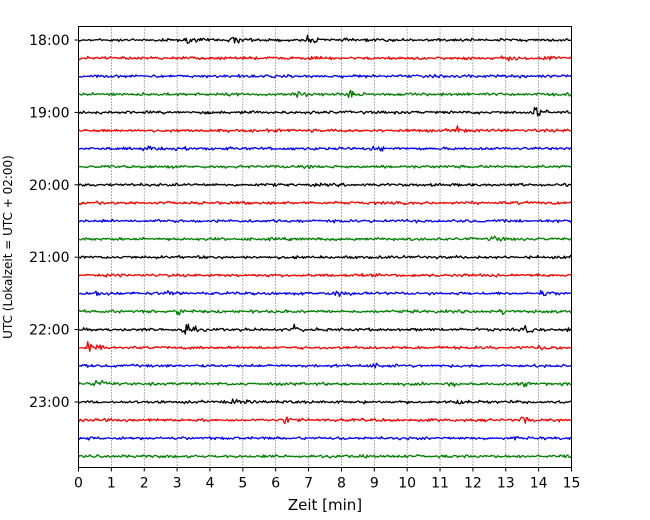 The height and width of the screenshot is (520, 650). What do you see at coordinates (210, 484) in the screenshot?
I see `x-tick-label: 4` at bounding box center [210, 484].